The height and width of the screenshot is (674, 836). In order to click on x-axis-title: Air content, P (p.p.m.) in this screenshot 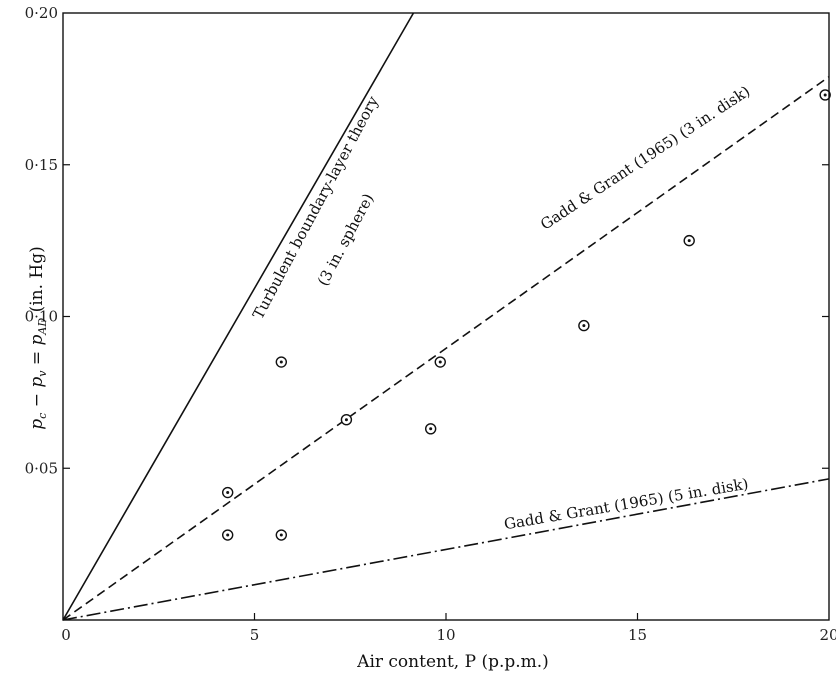, I will do `click(452, 662)`.